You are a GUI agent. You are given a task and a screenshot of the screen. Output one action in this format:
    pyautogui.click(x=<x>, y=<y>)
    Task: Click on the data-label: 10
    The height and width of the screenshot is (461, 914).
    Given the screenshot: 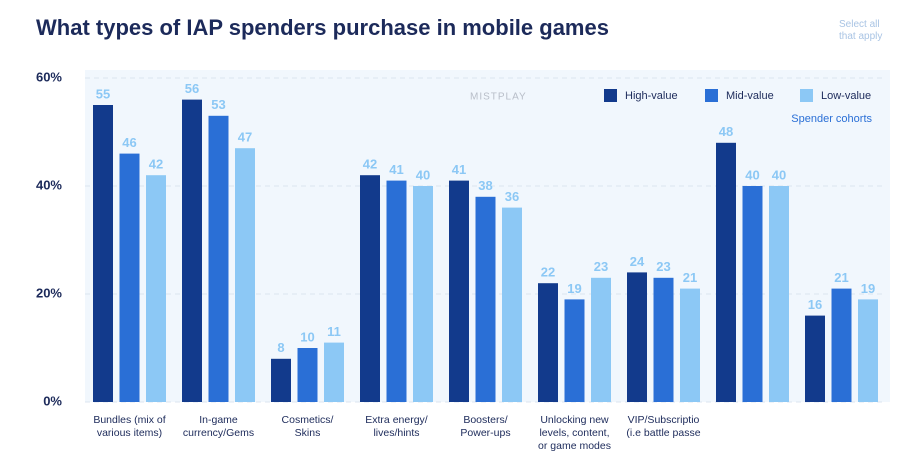 What is the action you would take?
    pyautogui.click(x=307, y=336)
    